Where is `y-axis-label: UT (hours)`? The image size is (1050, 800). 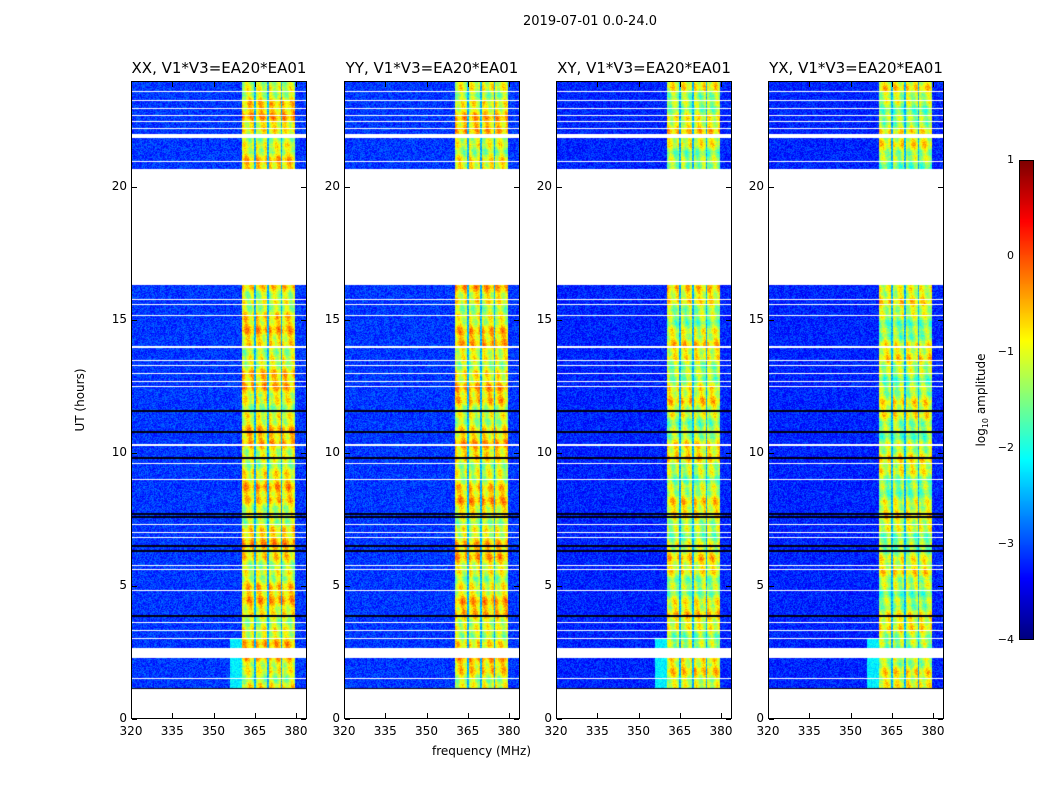 y-axis-label: UT (hours) is located at coordinates (80, 400).